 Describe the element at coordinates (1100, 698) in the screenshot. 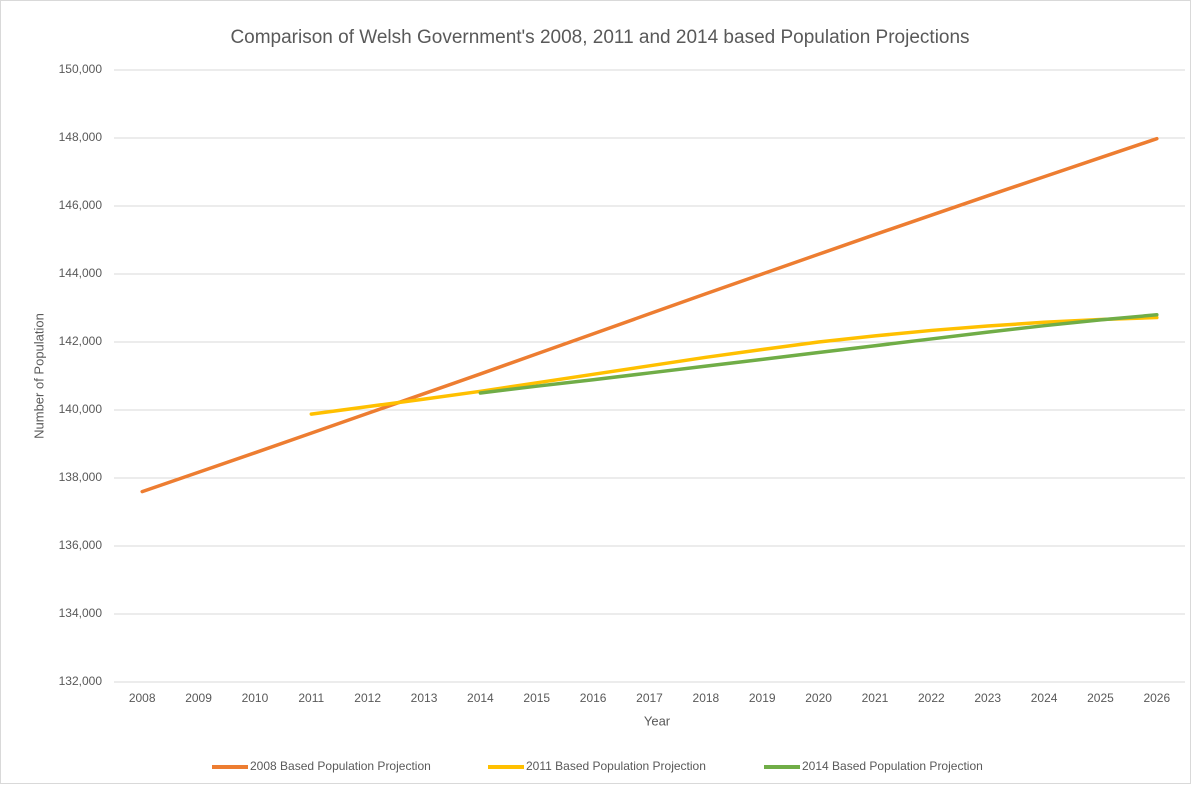

I see `x-tick-label: 2025` at that location.